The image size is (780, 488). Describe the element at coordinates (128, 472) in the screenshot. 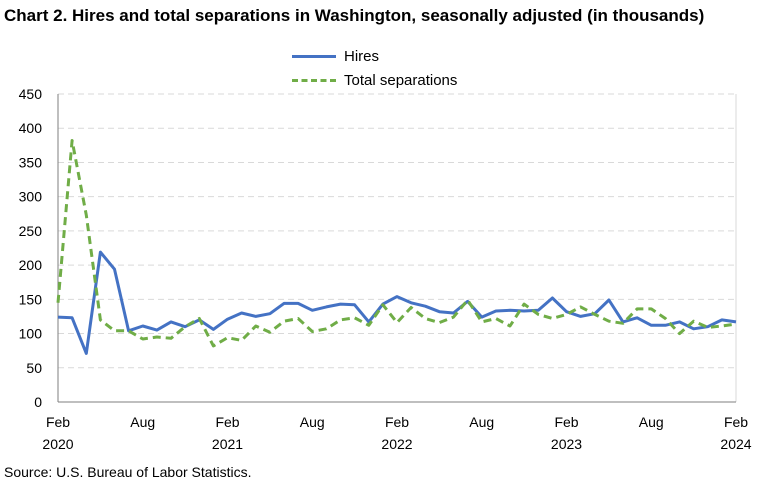

I see `source-note: Source: U.S. Bureau of Labor Statistics.` at that location.